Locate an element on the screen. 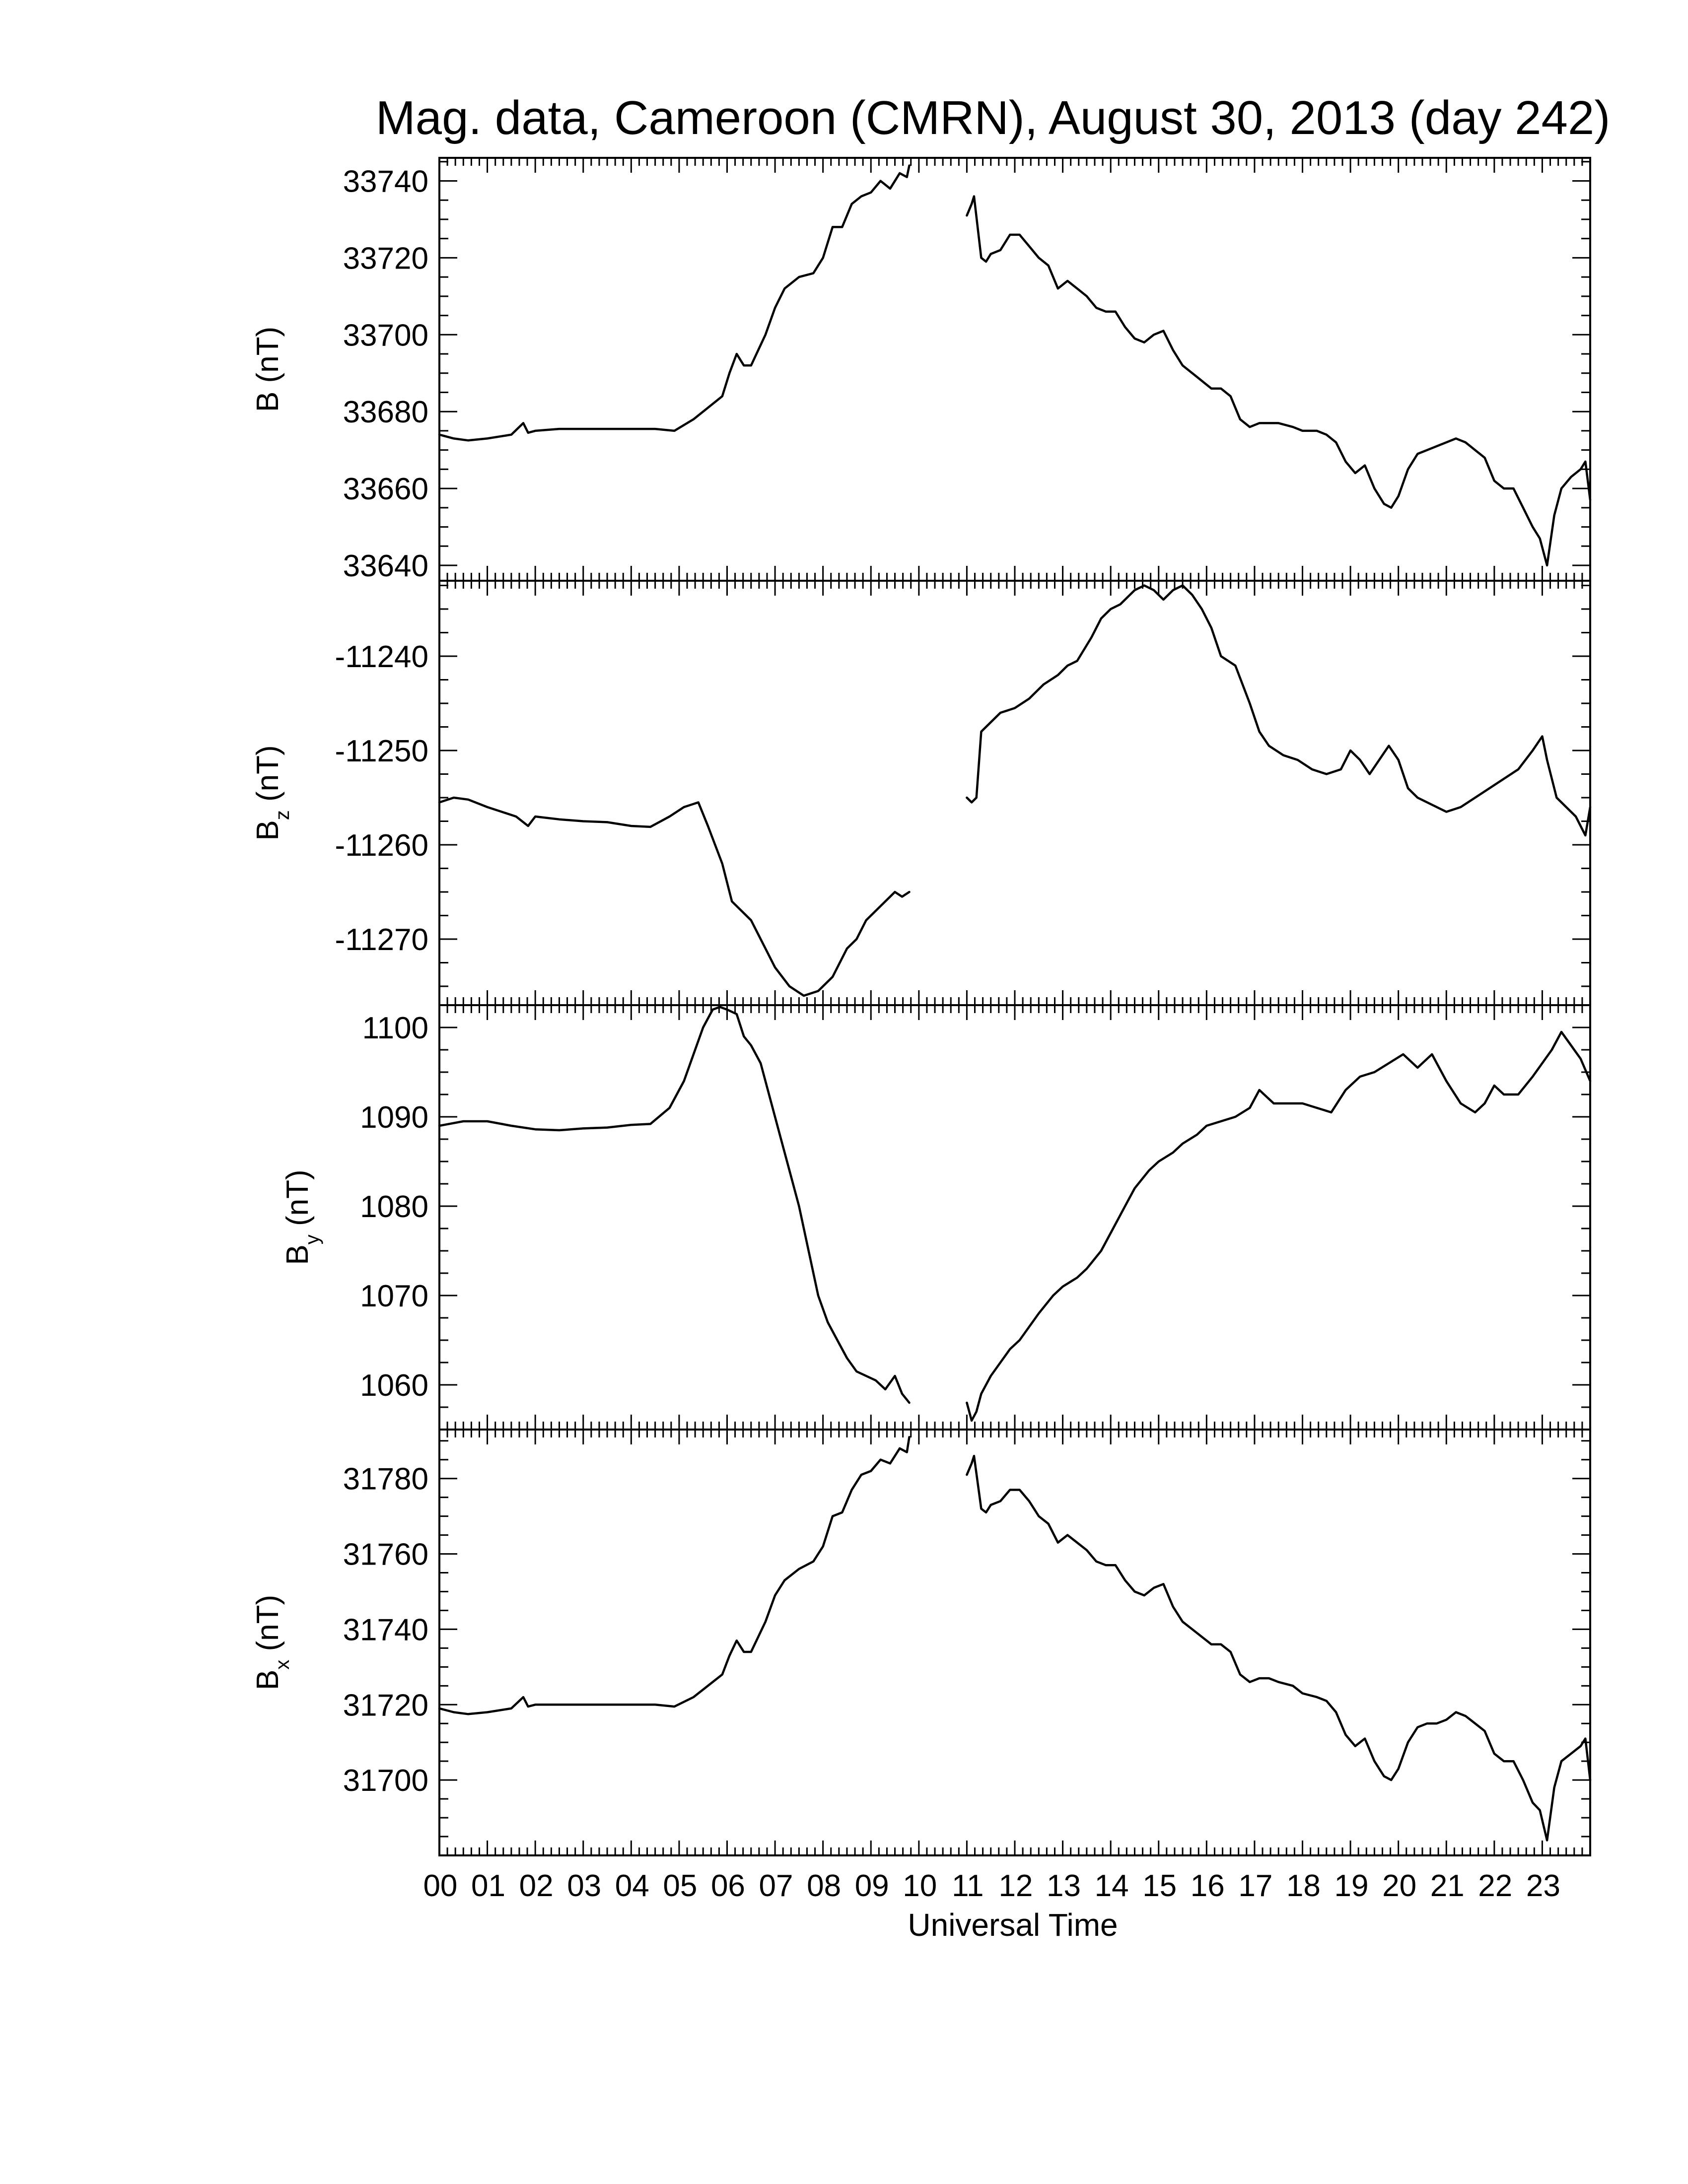 Image resolution: width=1688 pixels, height=2184 pixels. y-tick-label: 1080 is located at coordinates (394, 1207).